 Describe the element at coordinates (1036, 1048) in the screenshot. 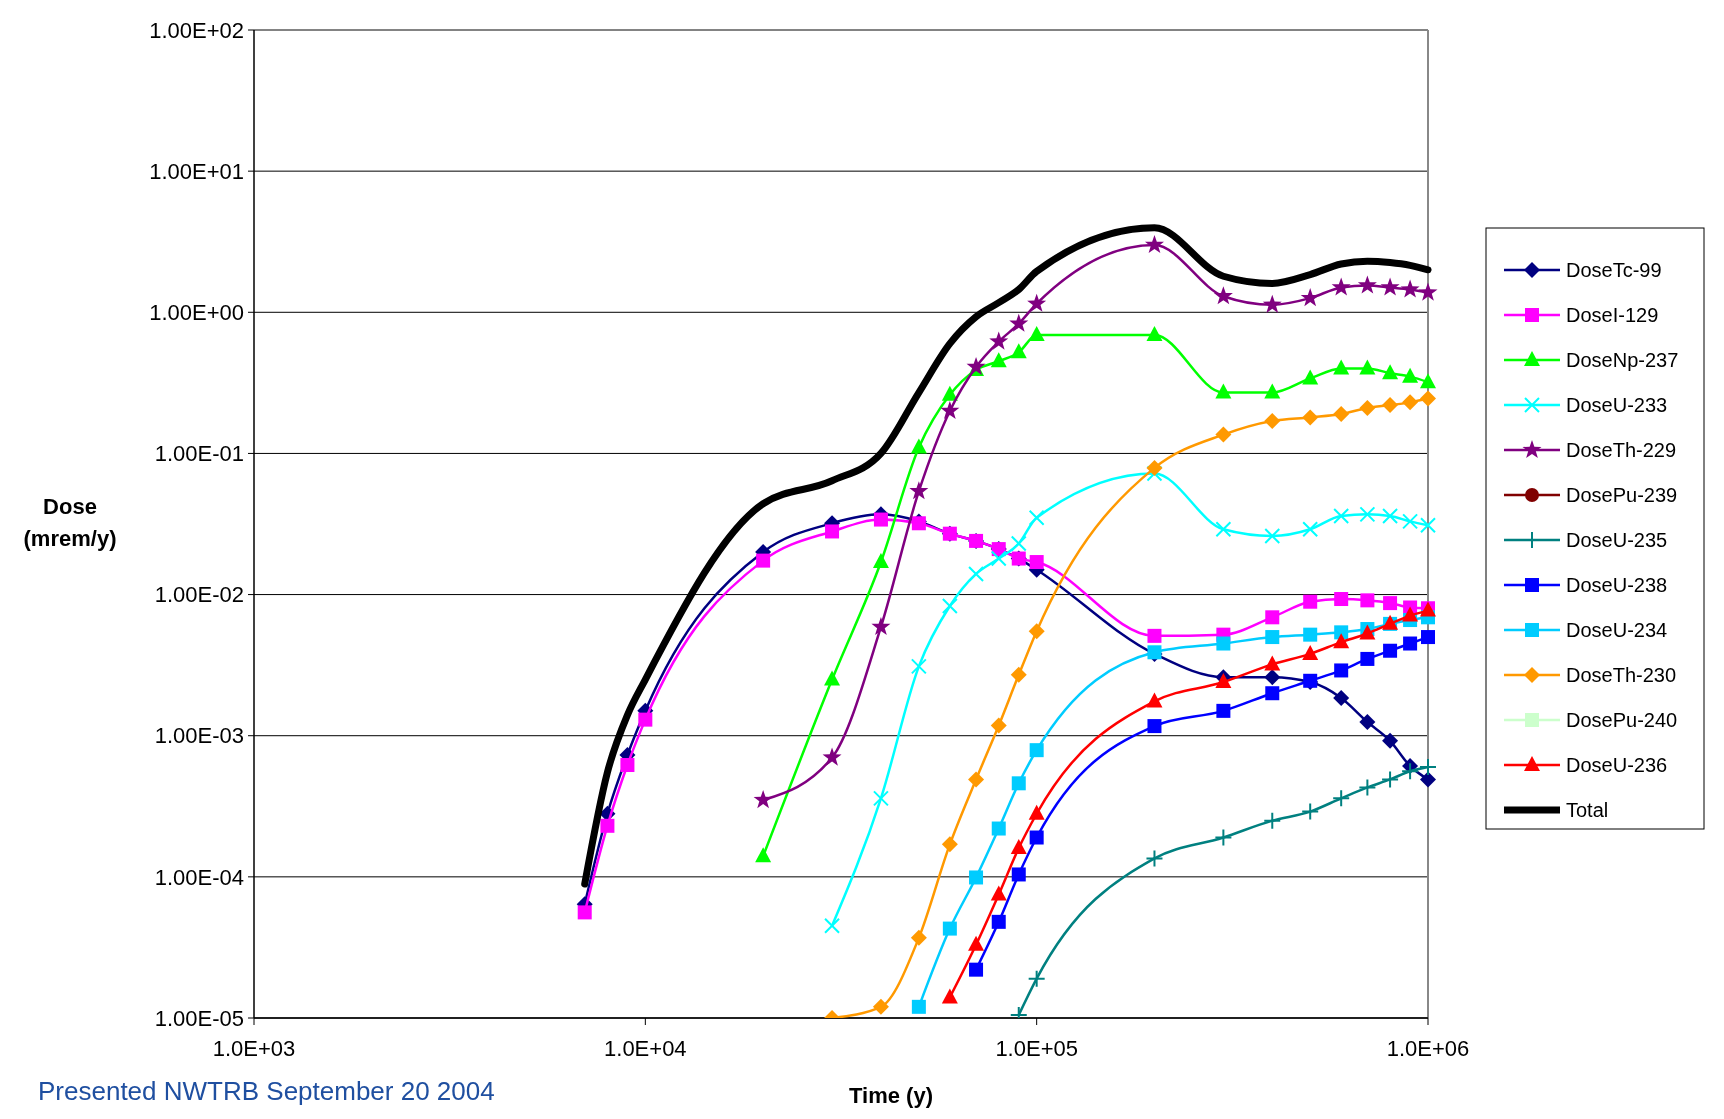

I see `x-tick-label: 1.0E+05` at that location.